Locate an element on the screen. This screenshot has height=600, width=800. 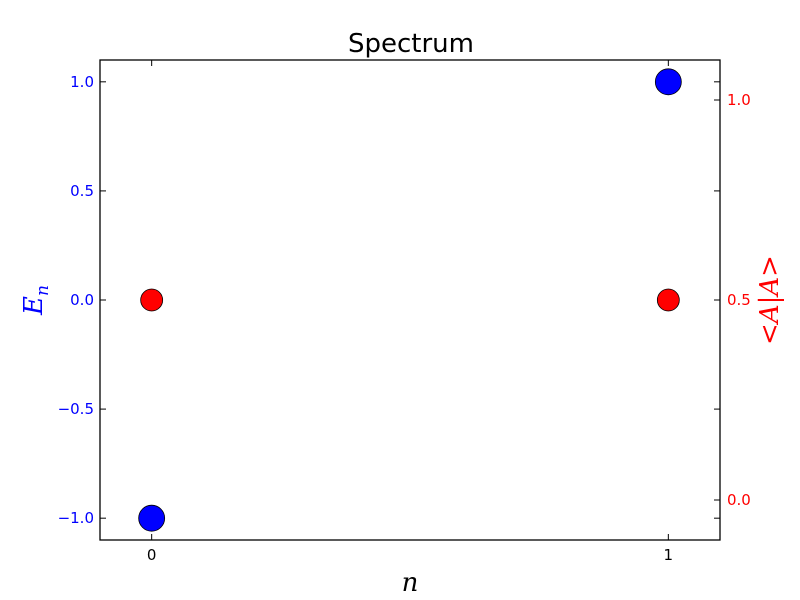
right-tick-label: 0.5 is located at coordinates (739, 300).